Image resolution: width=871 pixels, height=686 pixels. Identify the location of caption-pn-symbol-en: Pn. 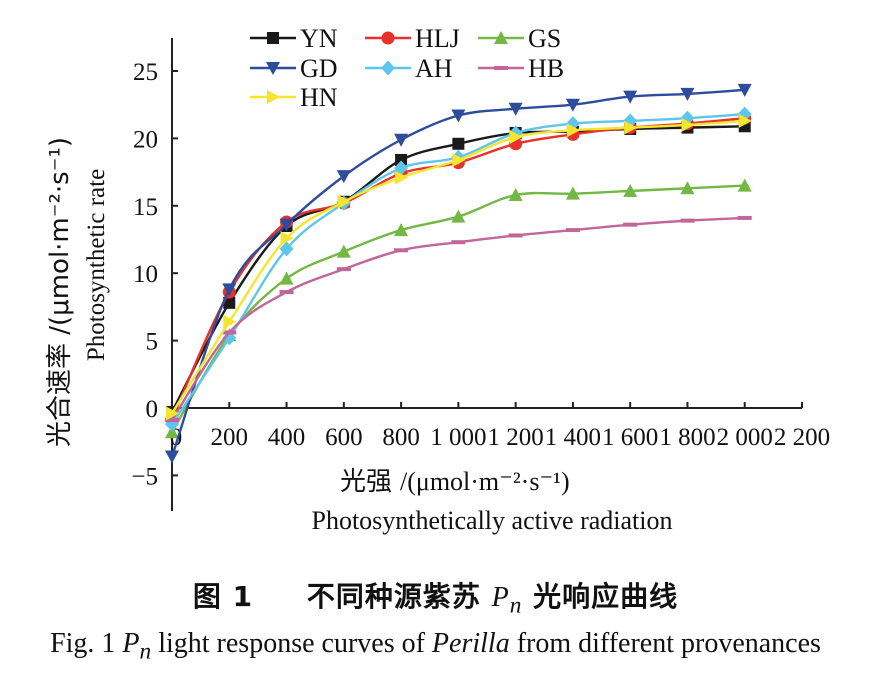
(136, 646).